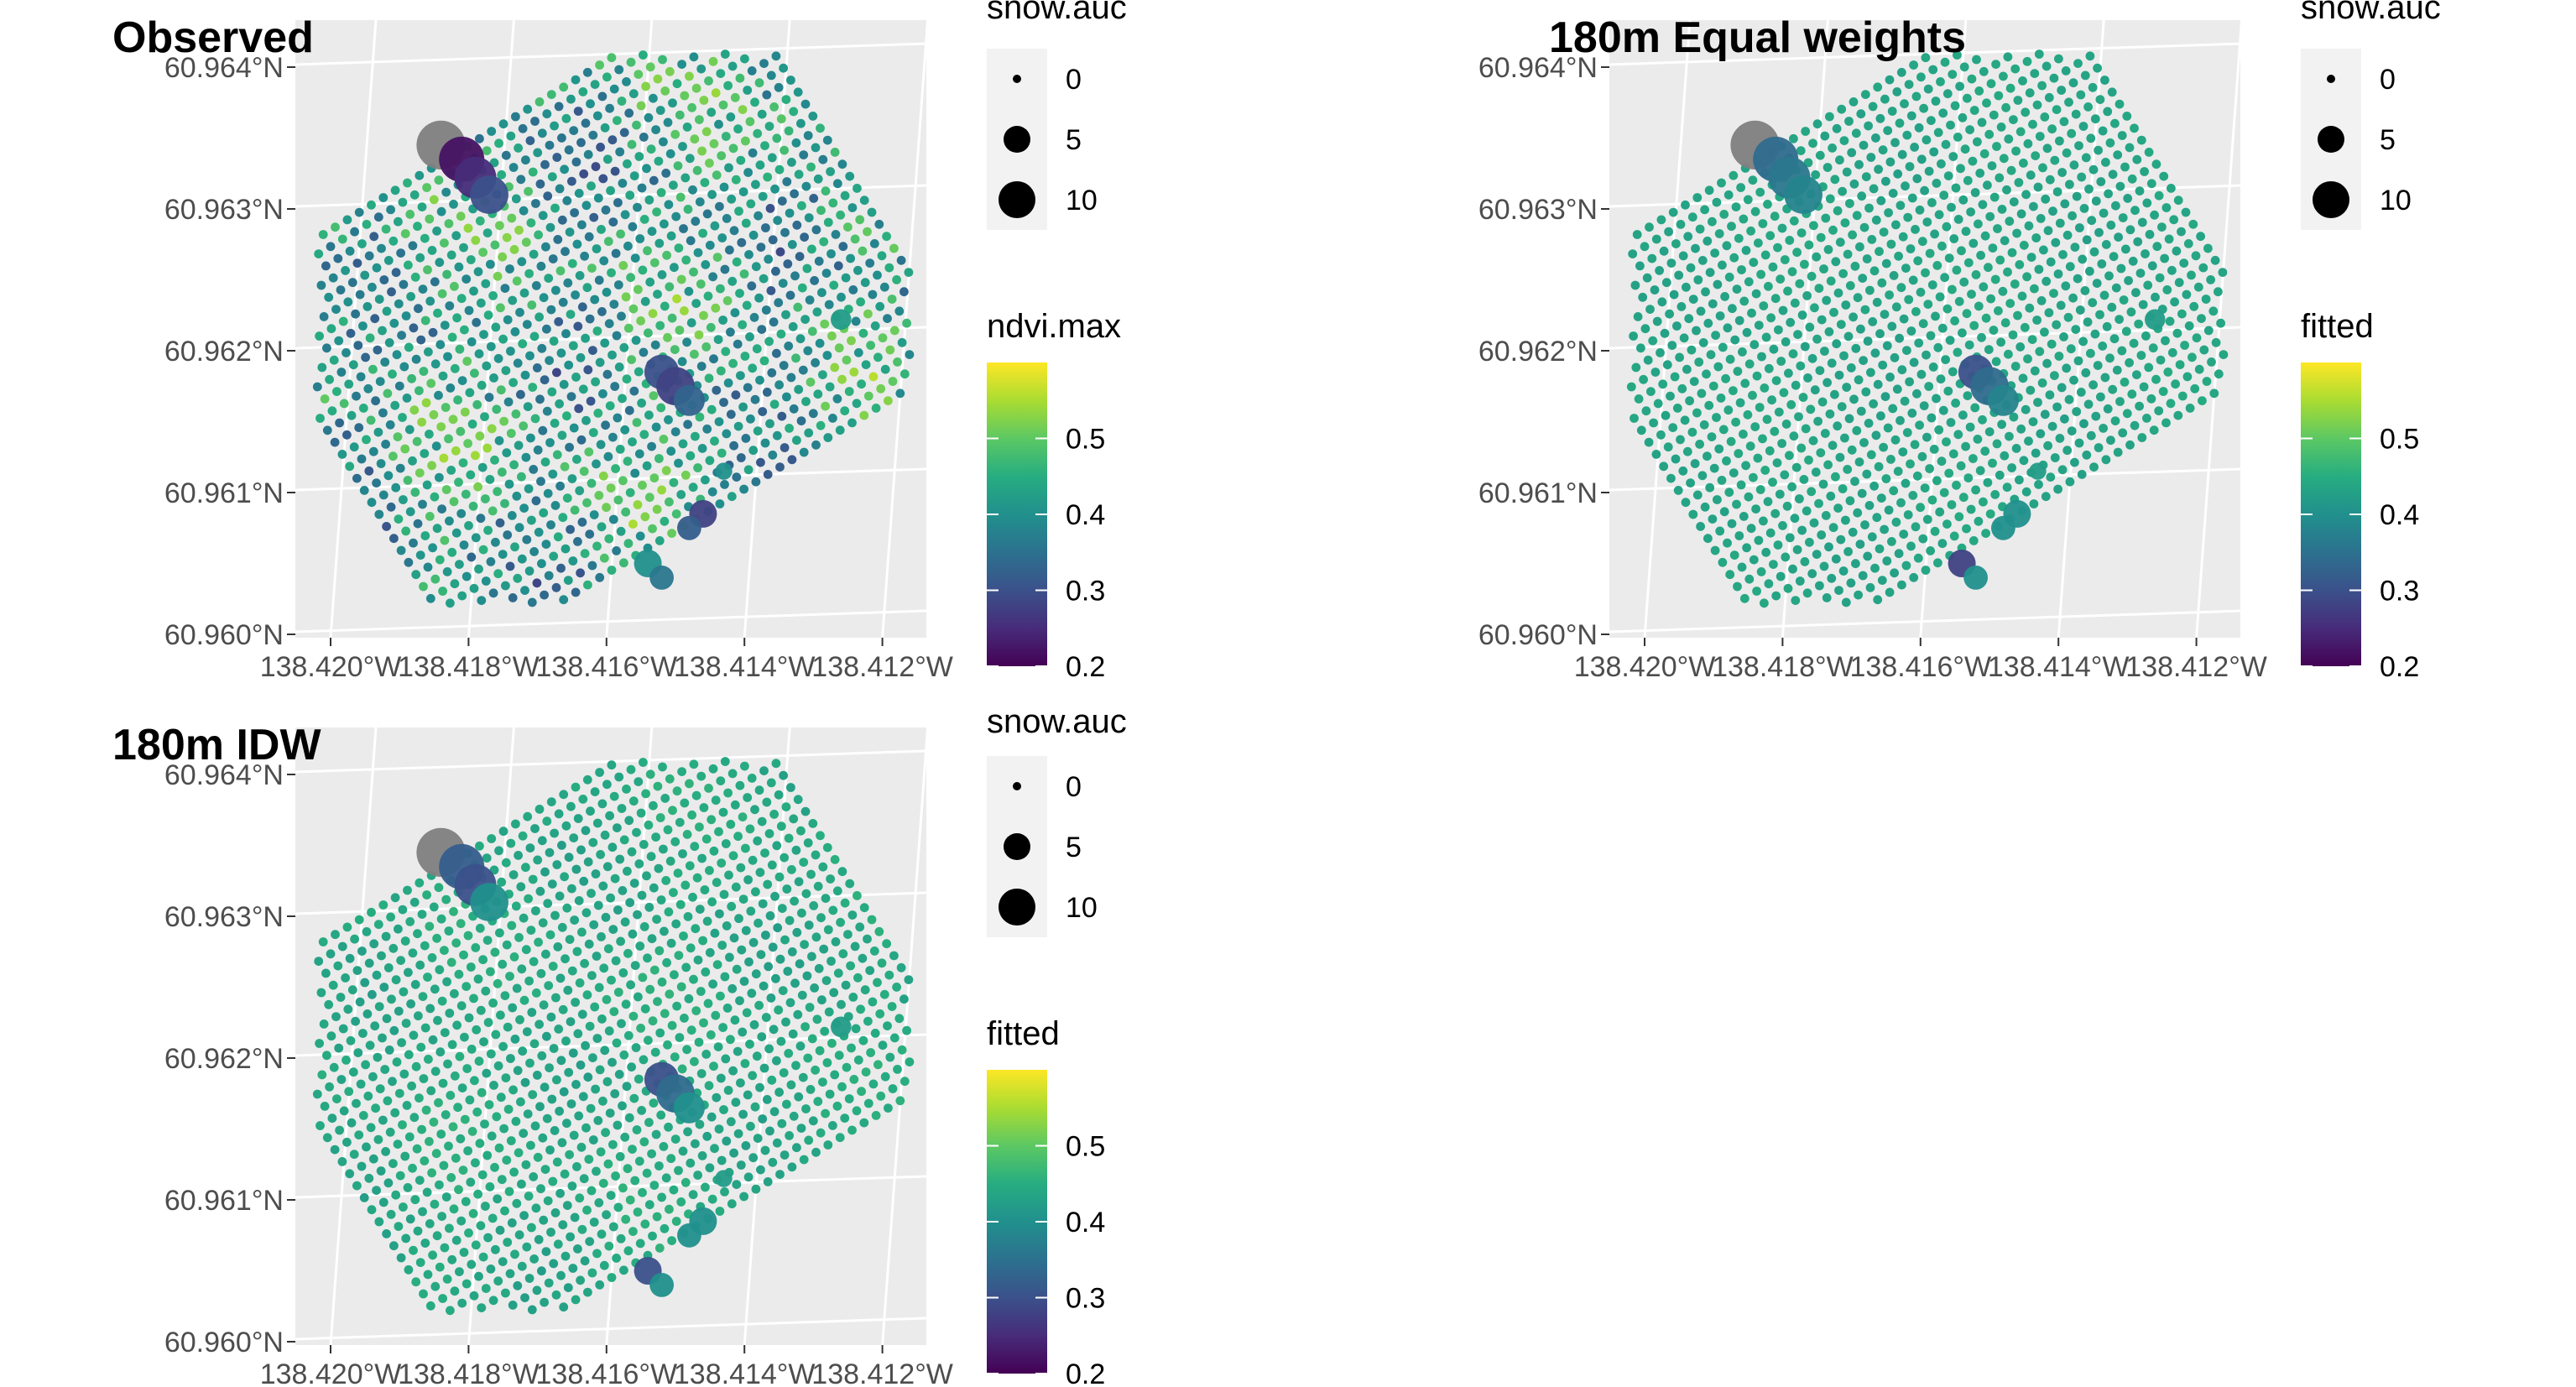 This screenshot has width=2576, height=1387. Describe the element at coordinates (2038, 471) in the screenshot. I see `site-point` at that location.